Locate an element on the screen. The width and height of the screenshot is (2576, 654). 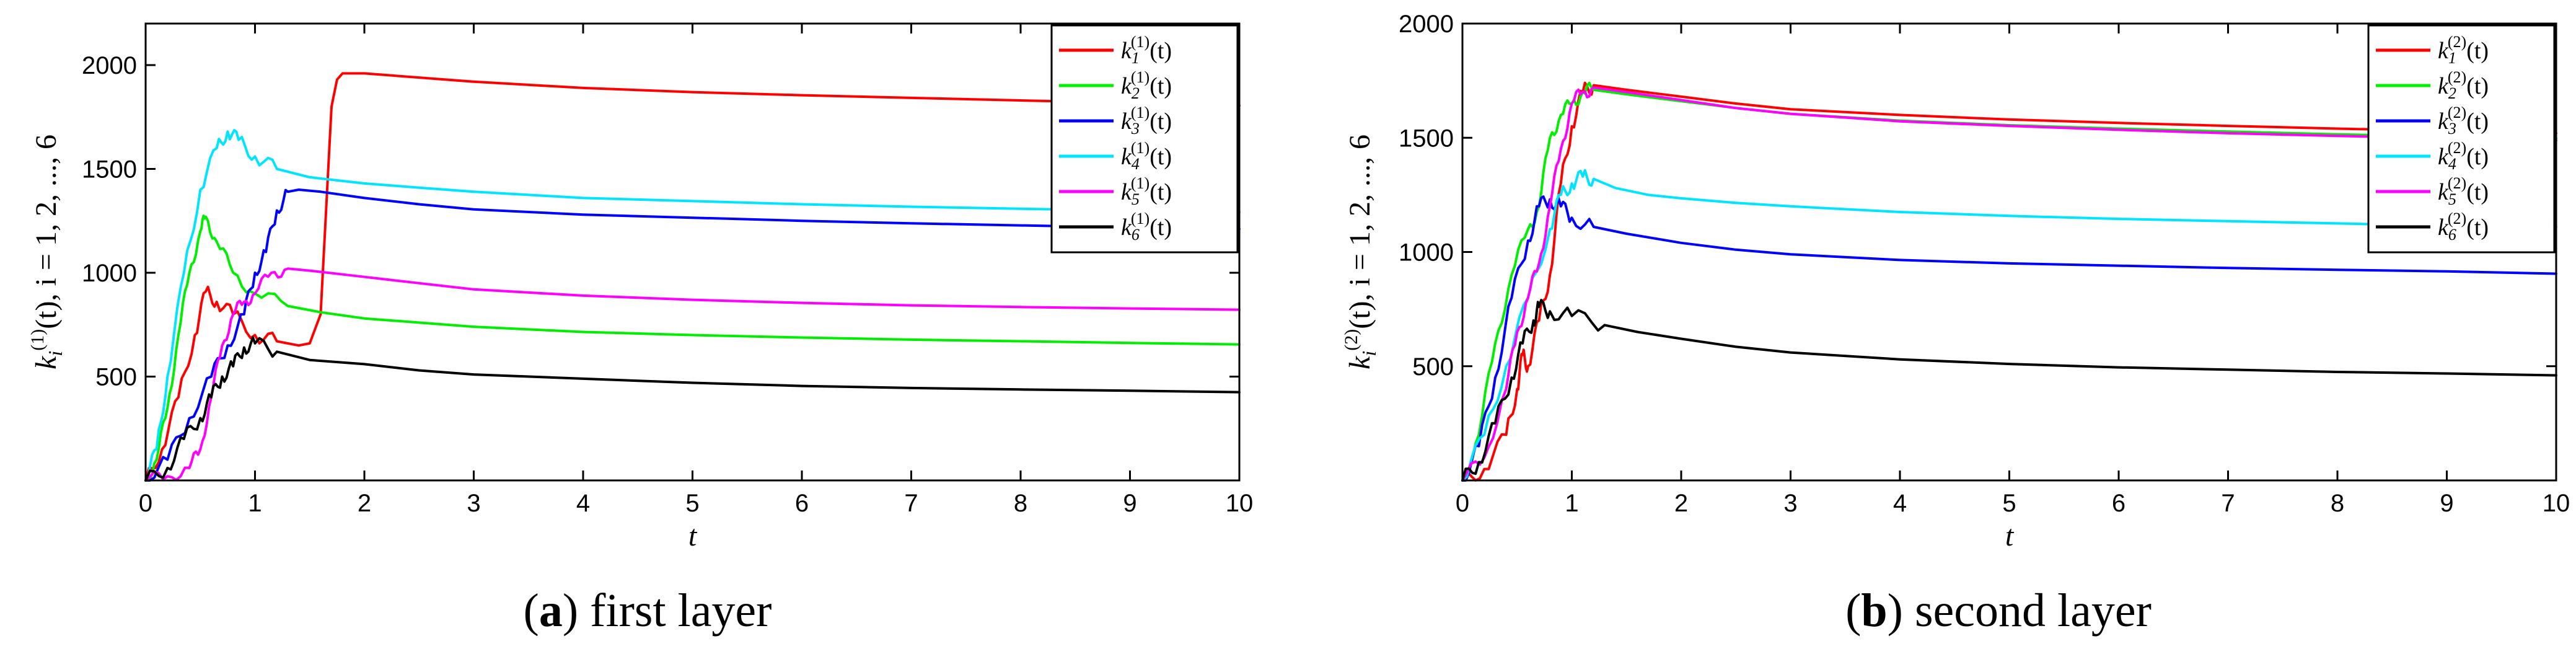
legend-entry: k3(1)(t) is located at coordinates (1146, 121).